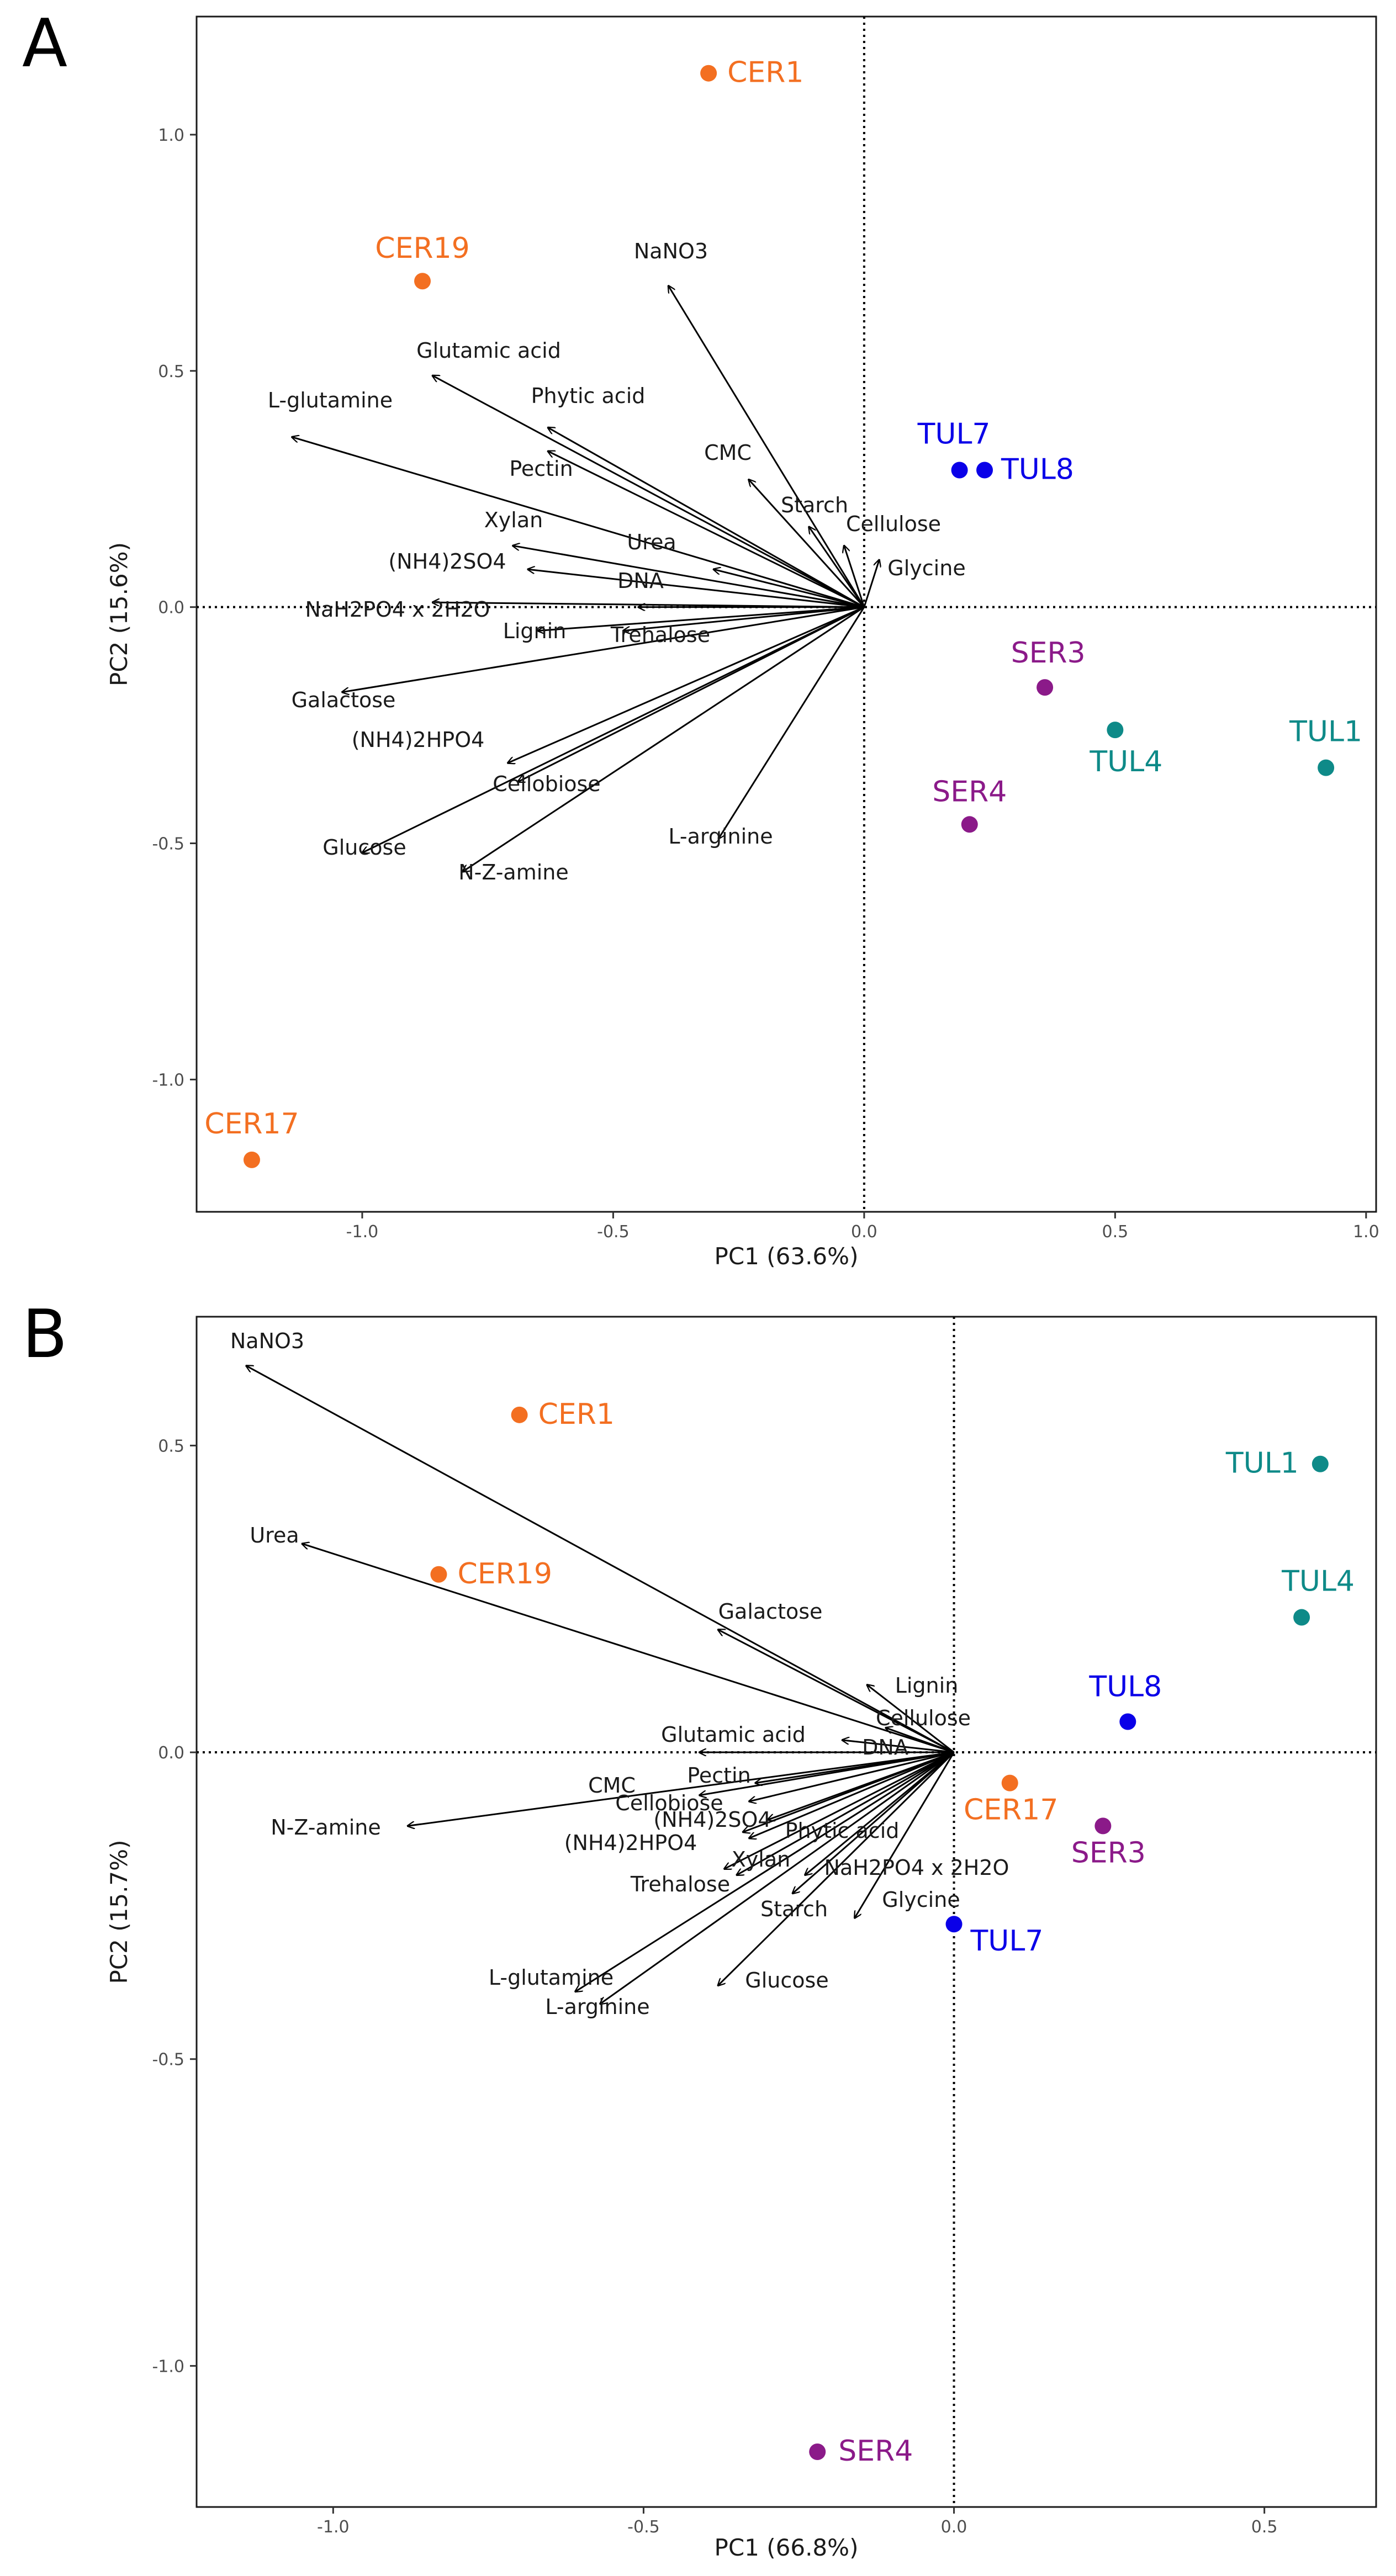  I want to click on loading-arrow-xylan, so click(689, 576).